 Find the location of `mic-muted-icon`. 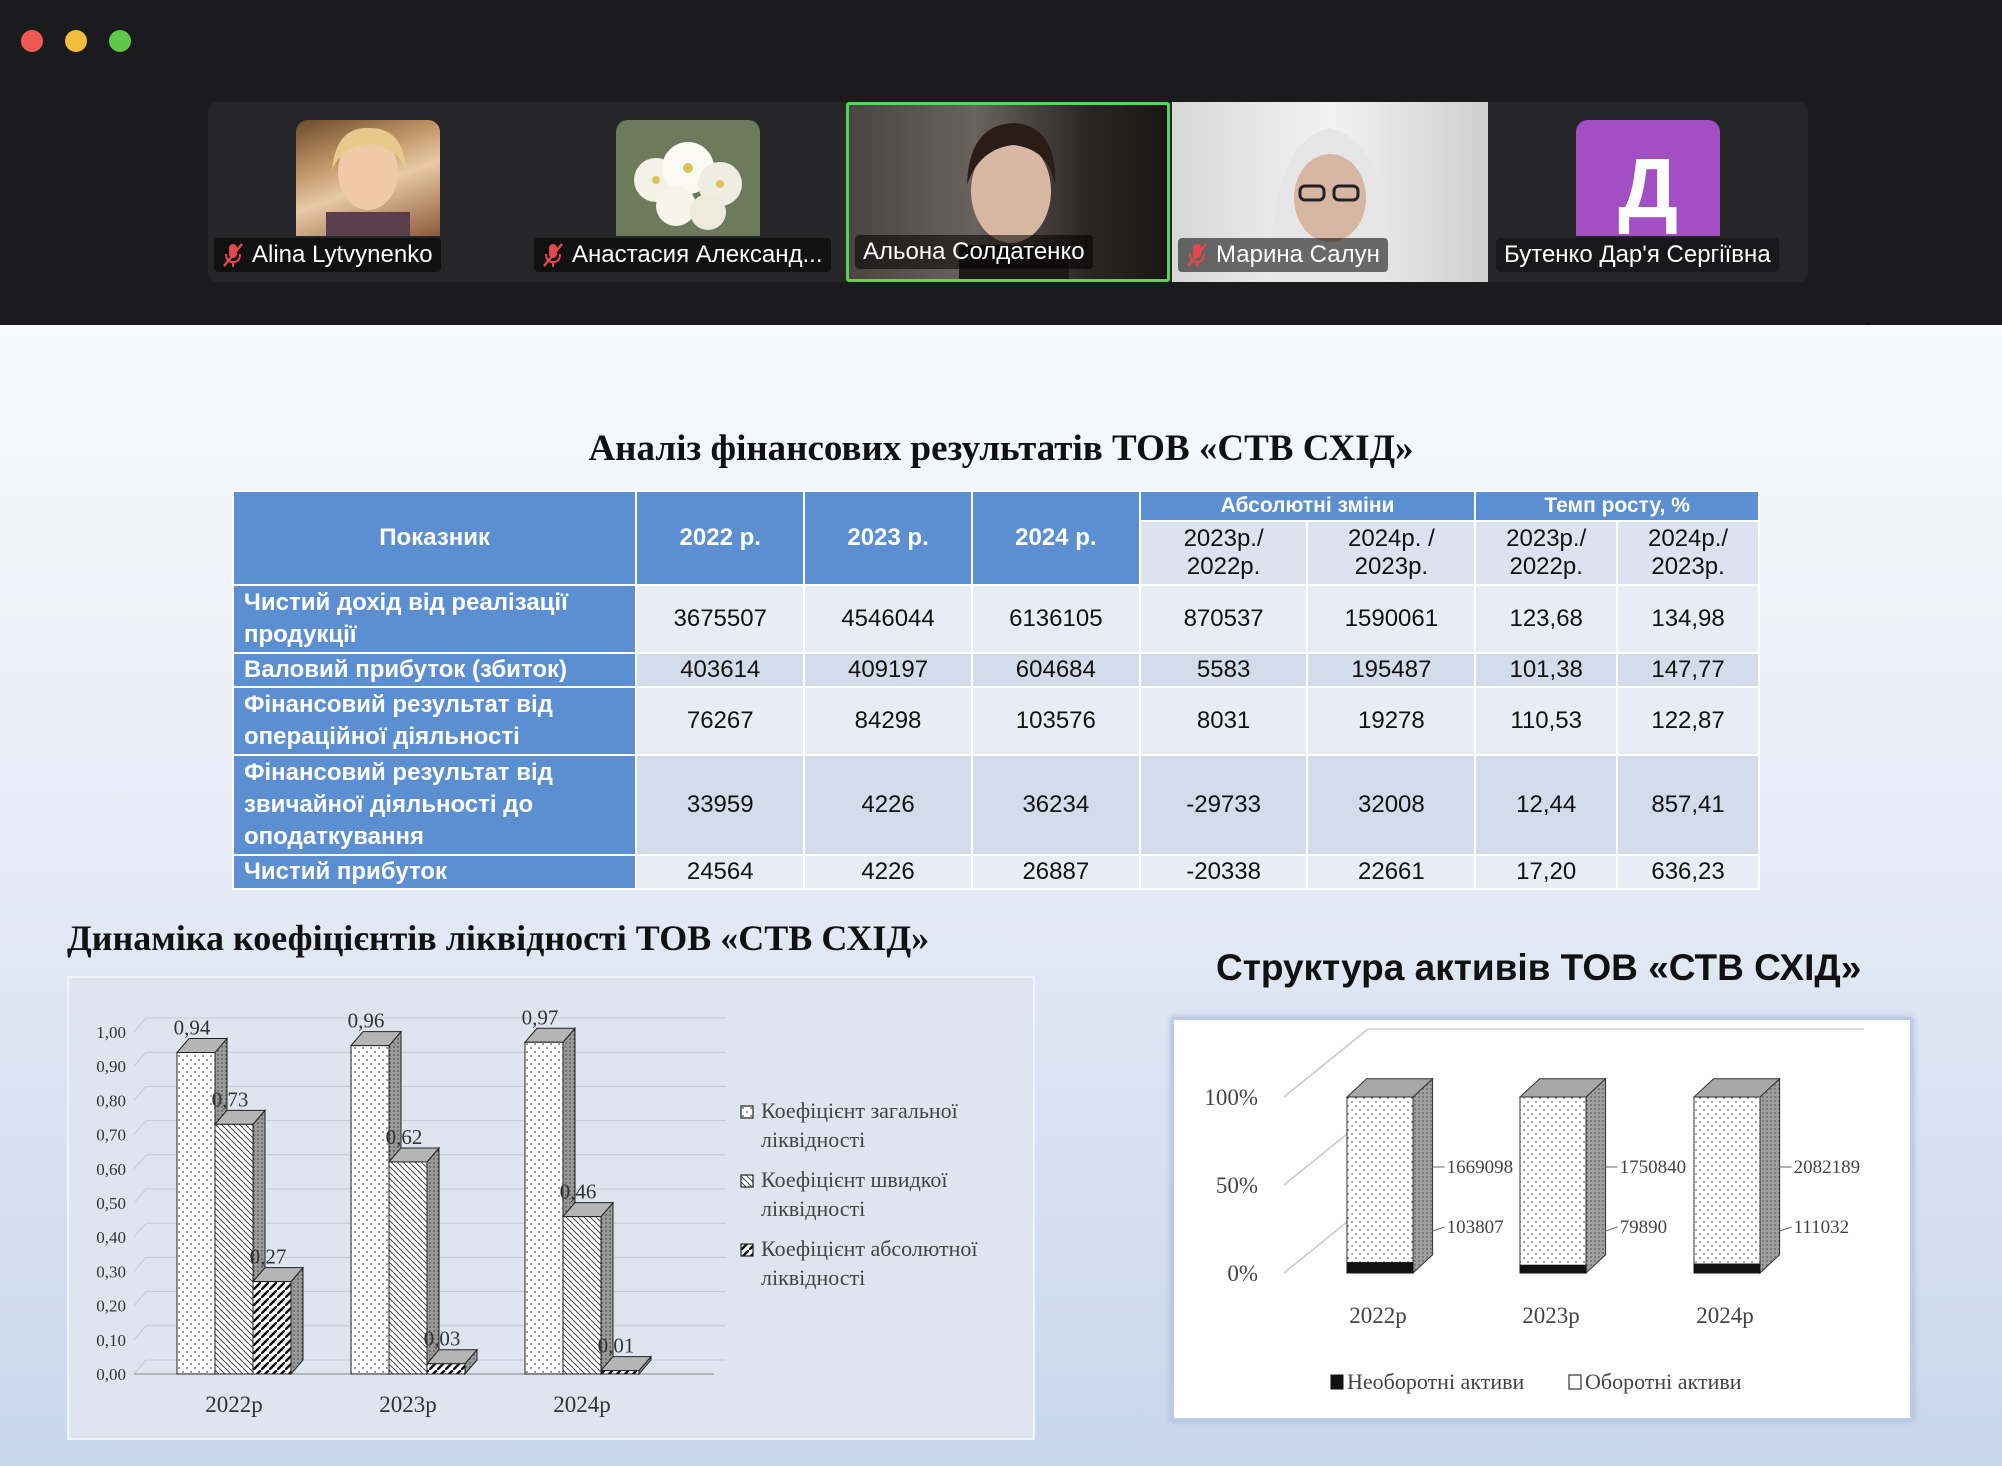

mic-muted-icon is located at coordinates (233, 255).